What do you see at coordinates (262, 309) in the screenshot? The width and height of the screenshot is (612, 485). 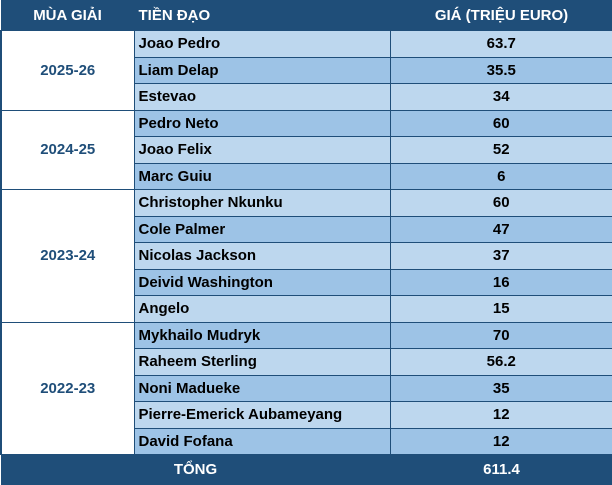 I see `player-name: Angelo` at bounding box center [262, 309].